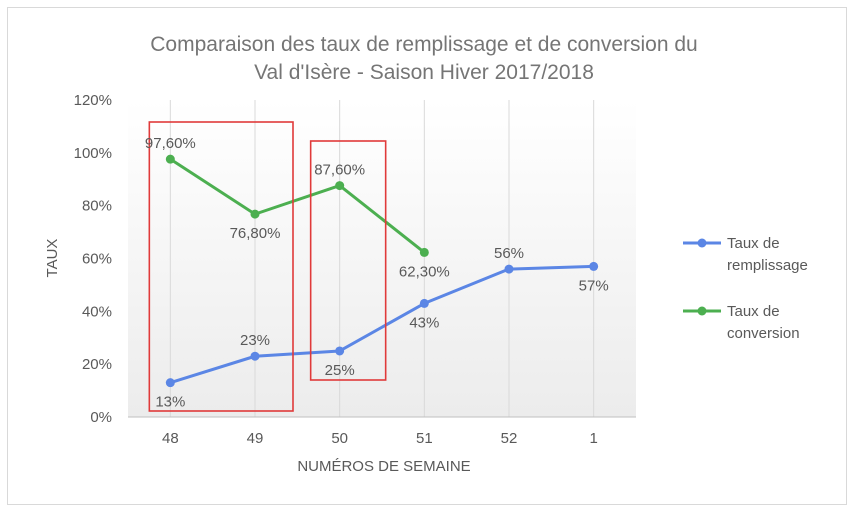 Image resolution: width=856 pixels, height=518 pixels. Describe the element at coordinates (255, 233) in the screenshot. I see `data-label: 76,80%` at that location.